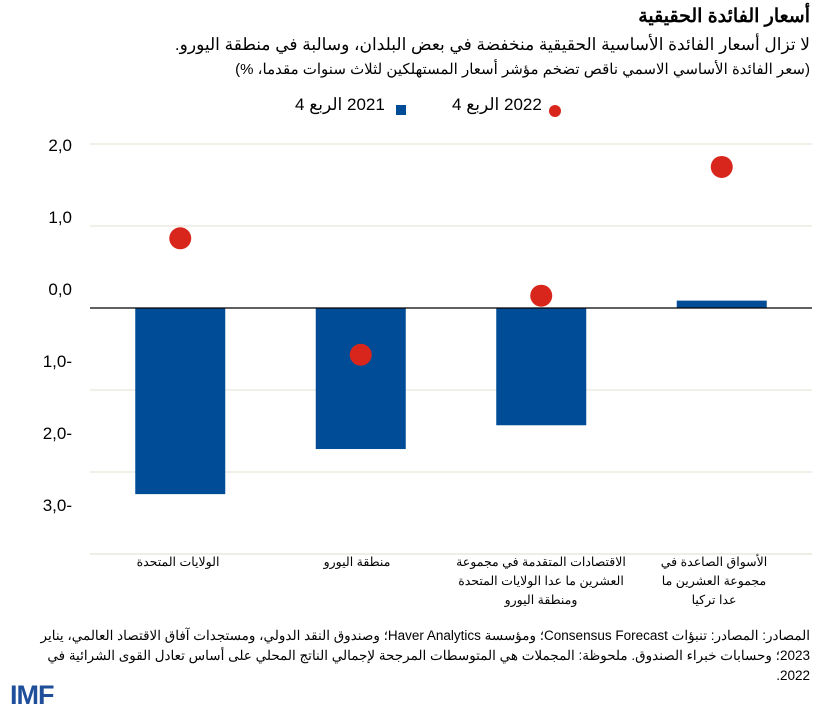 The image size is (828, 711). I want to click on legend-label-2022: 2022 الربع 4, so click(497, 104).